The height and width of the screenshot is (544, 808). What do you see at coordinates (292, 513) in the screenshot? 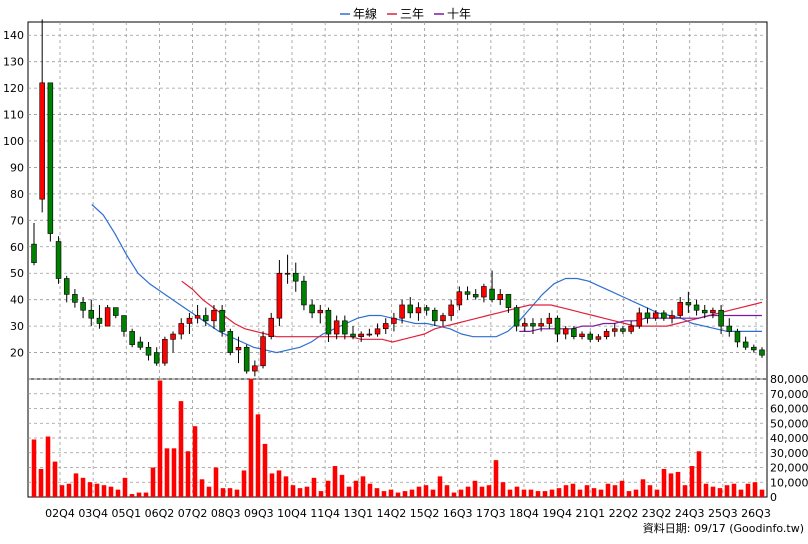
I see `x-tick-7: 10Q4` at bounding box center [292, 513].